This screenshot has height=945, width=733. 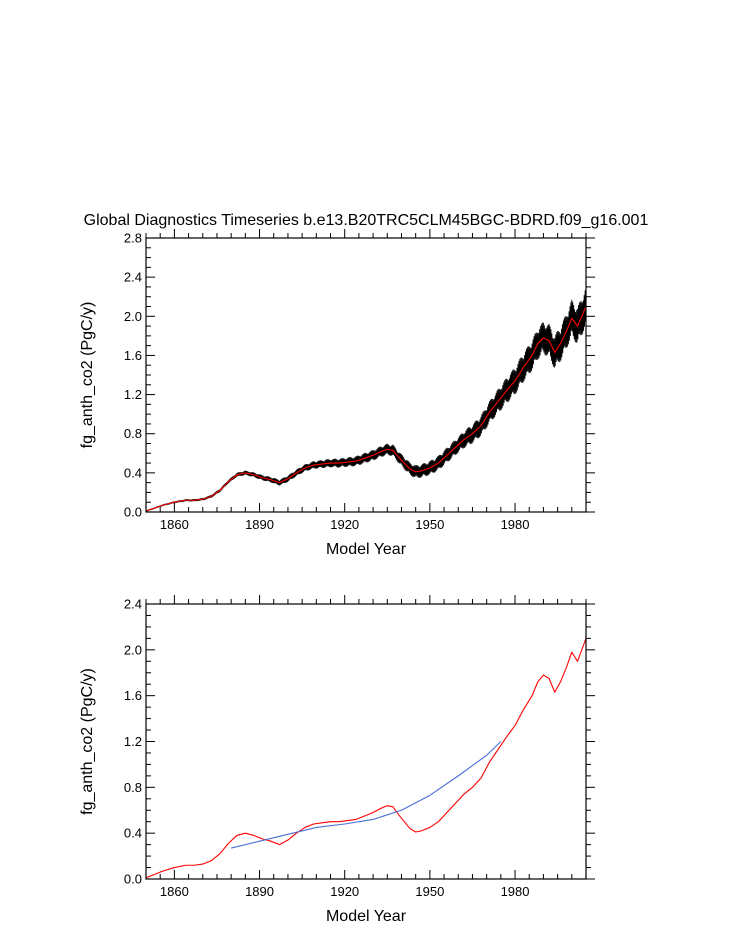 What do you see at coordinates (87, 375) in the screenshot?
I see `top-y-axis-title: fg_anth_co2 (PgC/y)` at bounding box center [87, 375].